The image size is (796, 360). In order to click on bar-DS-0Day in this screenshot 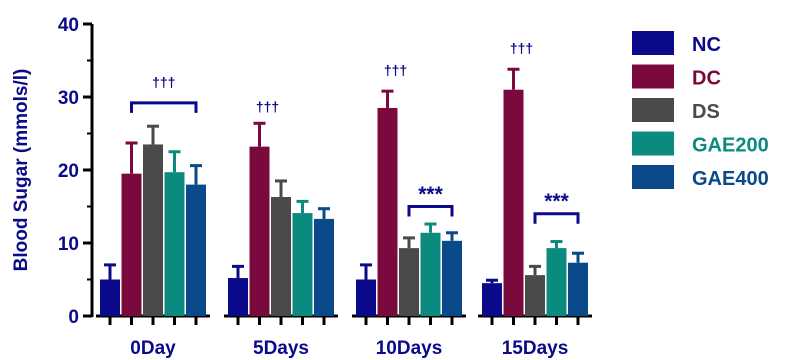, I will do `click(153, 230)`.